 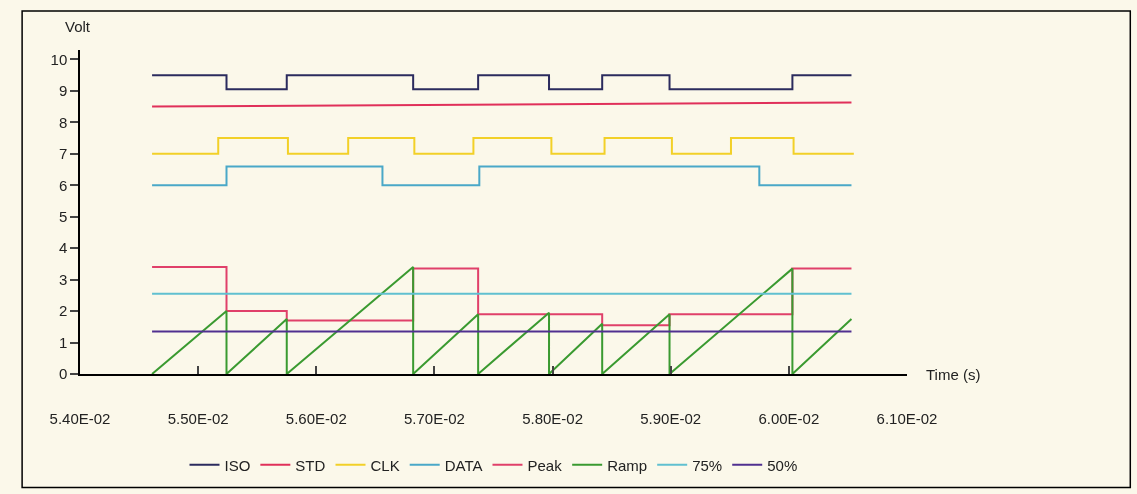 What do you see at coordinates (782, 465) in the screenshot?
I see `legend-label: 50%` at bounding box center [782, 465].